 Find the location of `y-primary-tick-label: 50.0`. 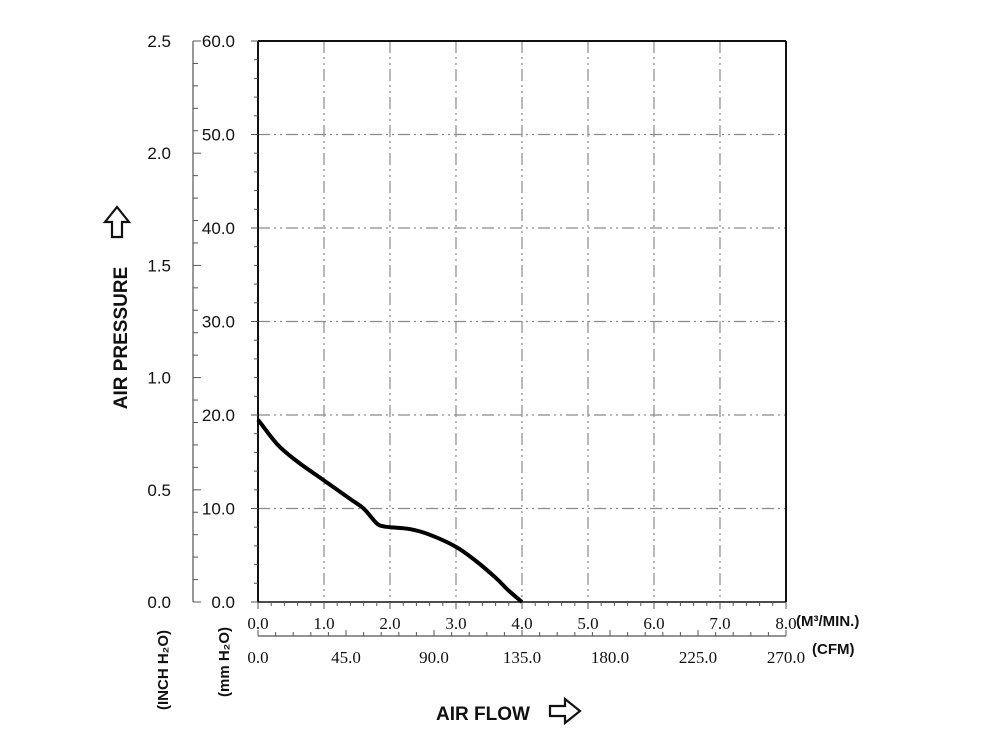

y-primary-tick-label: 50.0 is located at coordinates (218, 135).